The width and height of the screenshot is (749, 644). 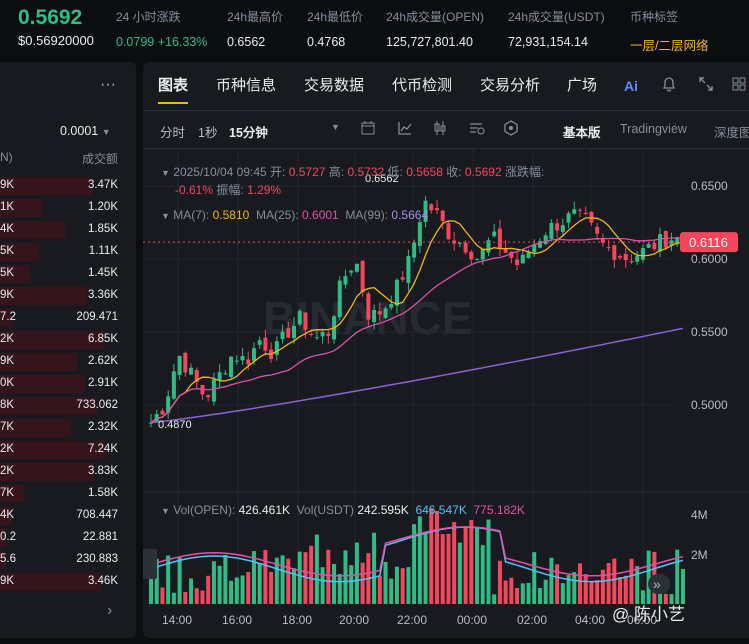 What do you see at coordinates (68, 538) in the screenshot?
I see `orderbook-row: 0.2 22.881` at bounding box center [68, 538].